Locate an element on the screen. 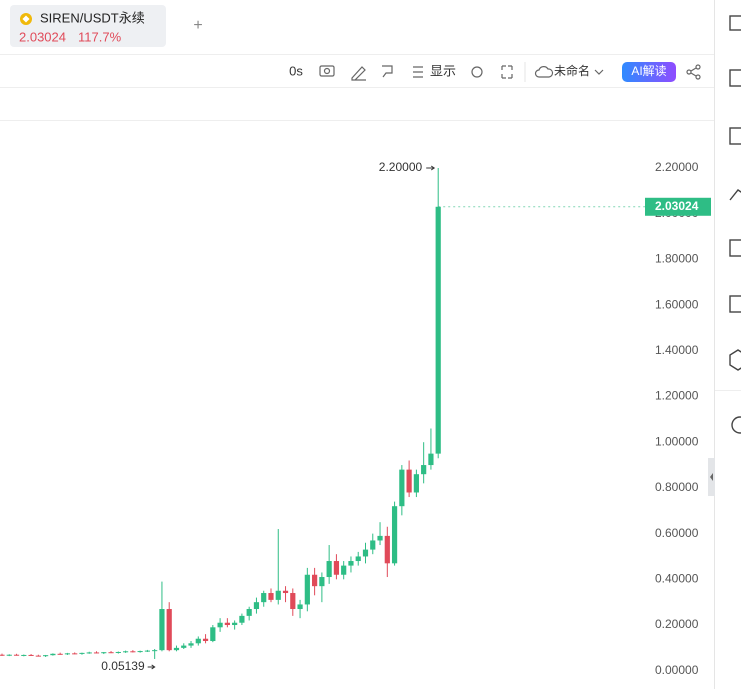 Image resolution: width=741 pixels, height=694 pixels. layout-name: 未命名 is located at coordinates (572, 70).